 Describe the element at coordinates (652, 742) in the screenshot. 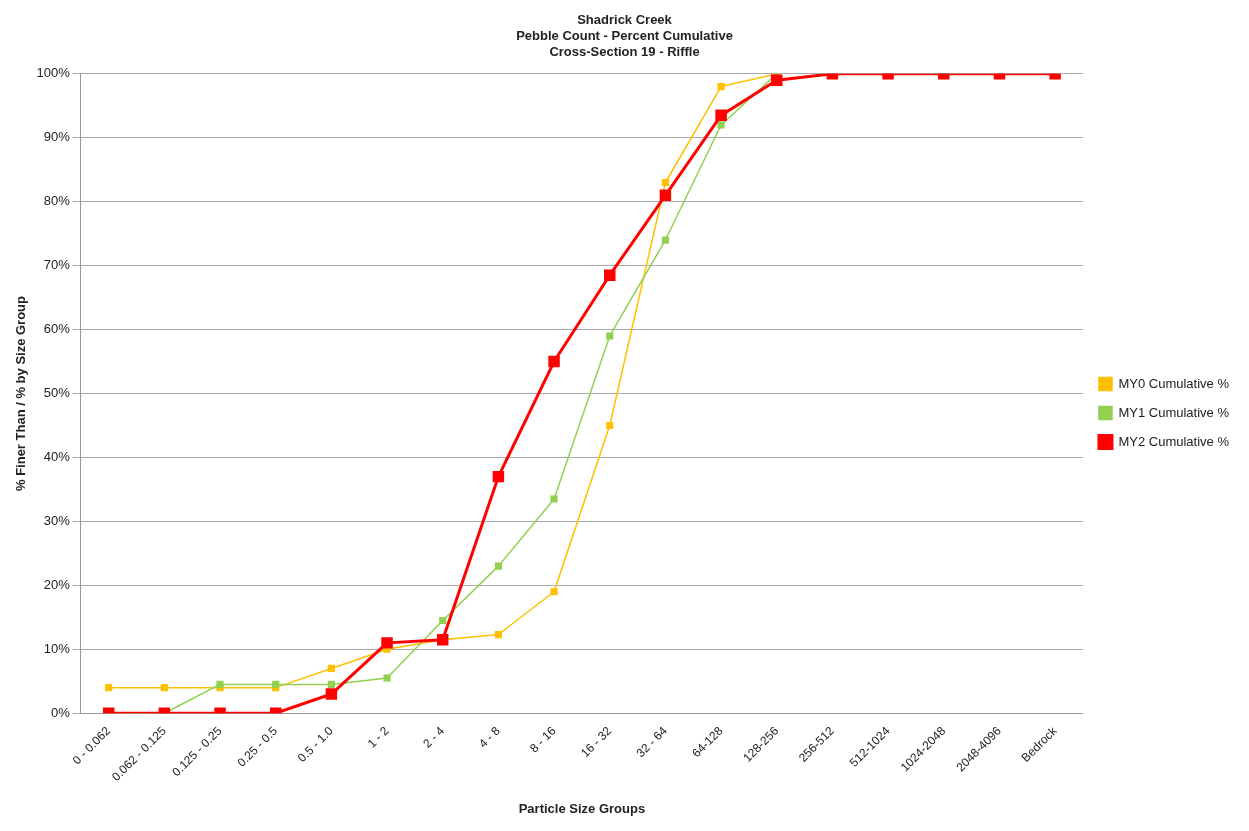

I see `x-tick-label: 32 - 64` at that location.